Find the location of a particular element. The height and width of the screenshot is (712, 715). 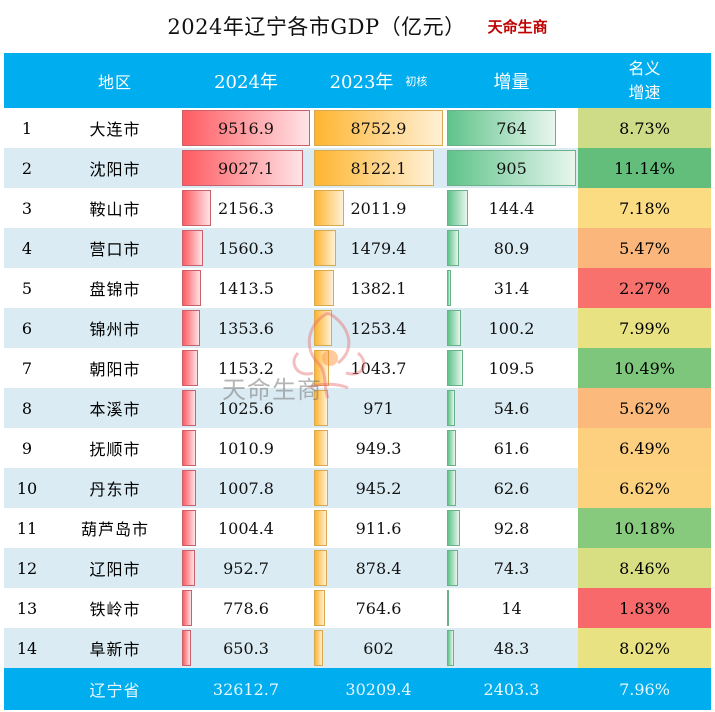

header-2023: 2023年 初核 is located at coordinates (378, 80).